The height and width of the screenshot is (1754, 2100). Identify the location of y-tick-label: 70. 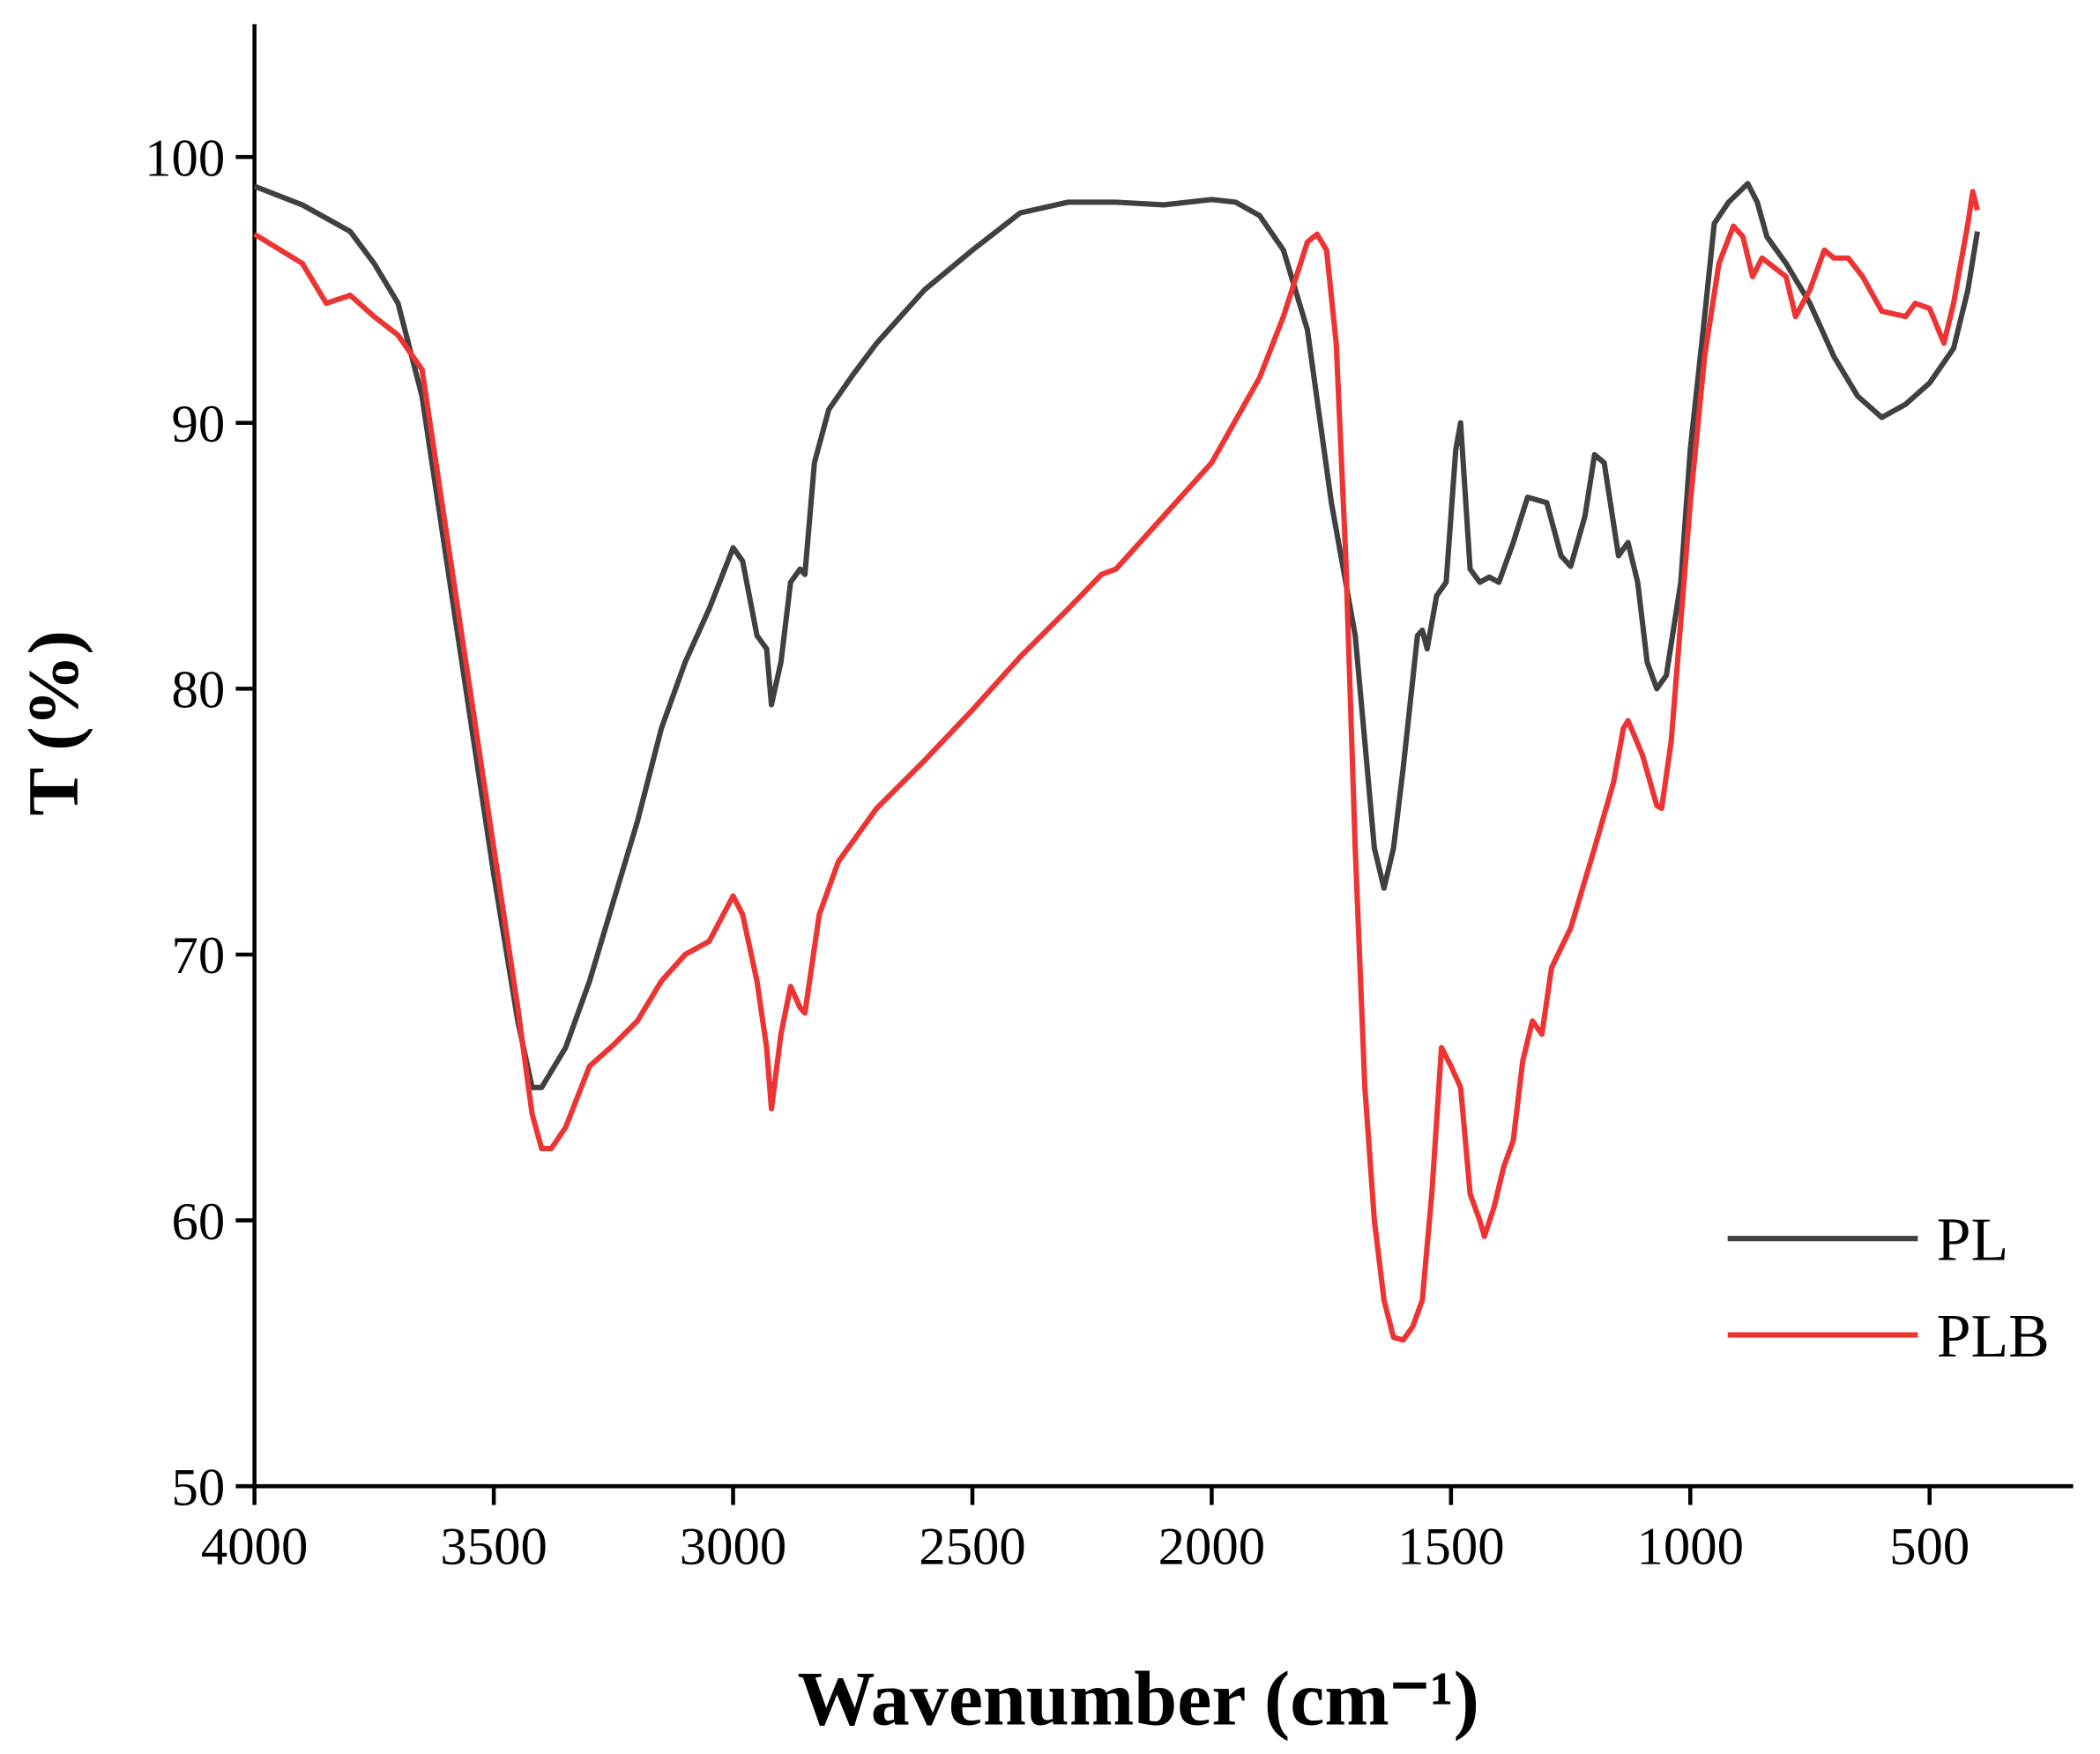
(198, 955).